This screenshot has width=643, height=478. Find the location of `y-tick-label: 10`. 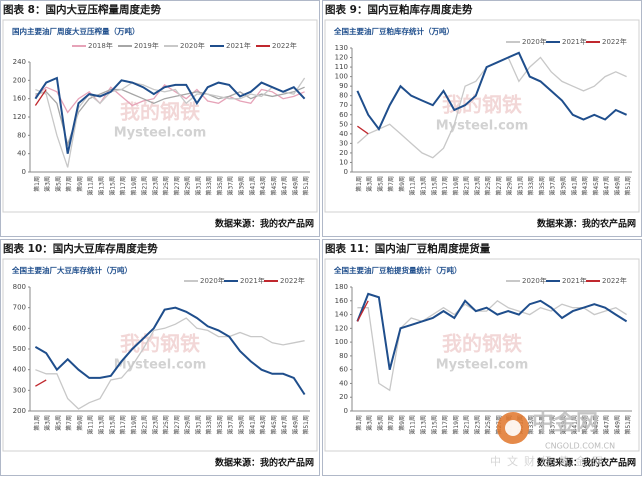

y-tick-label: 10 is located at coordinates (343, 162).